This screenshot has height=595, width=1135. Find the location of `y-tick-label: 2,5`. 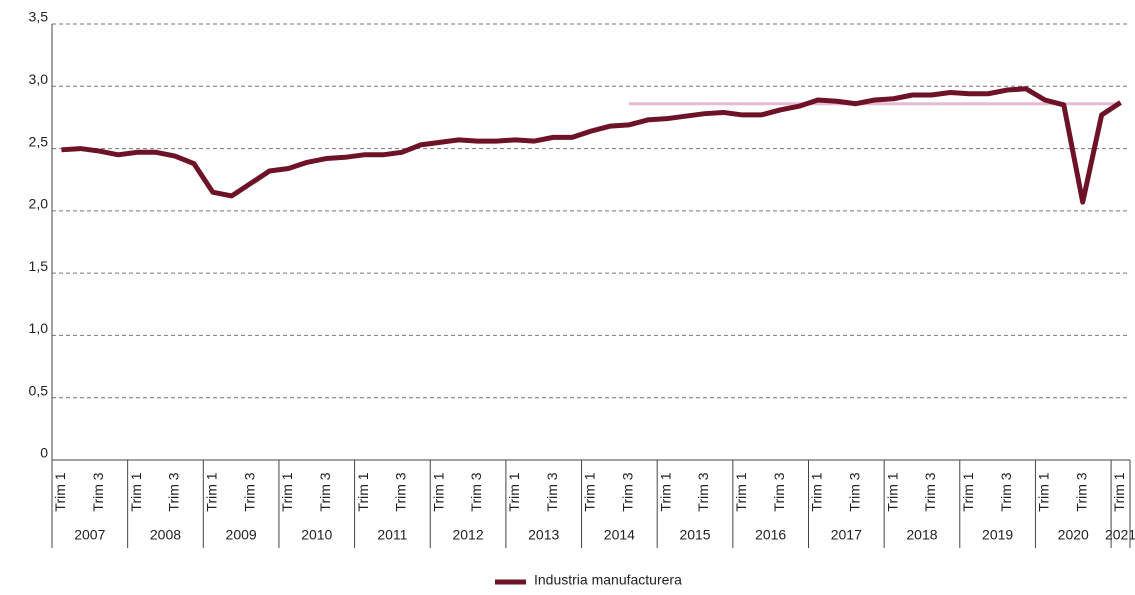

y-tick-label: 2,5 is located at coordinates (39, 141).